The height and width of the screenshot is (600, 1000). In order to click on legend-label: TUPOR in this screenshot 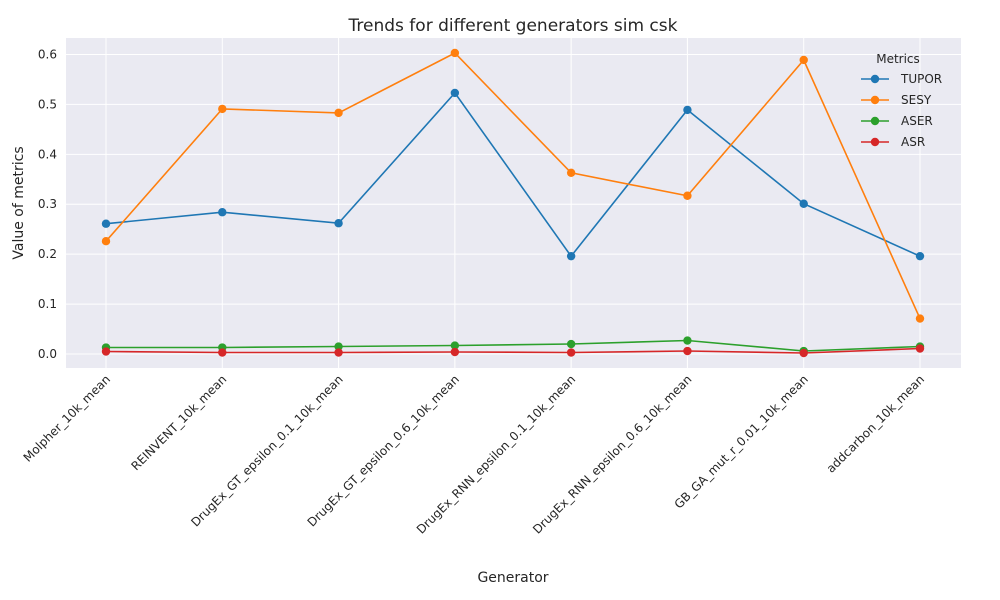, I will do `click(921, 79)`.